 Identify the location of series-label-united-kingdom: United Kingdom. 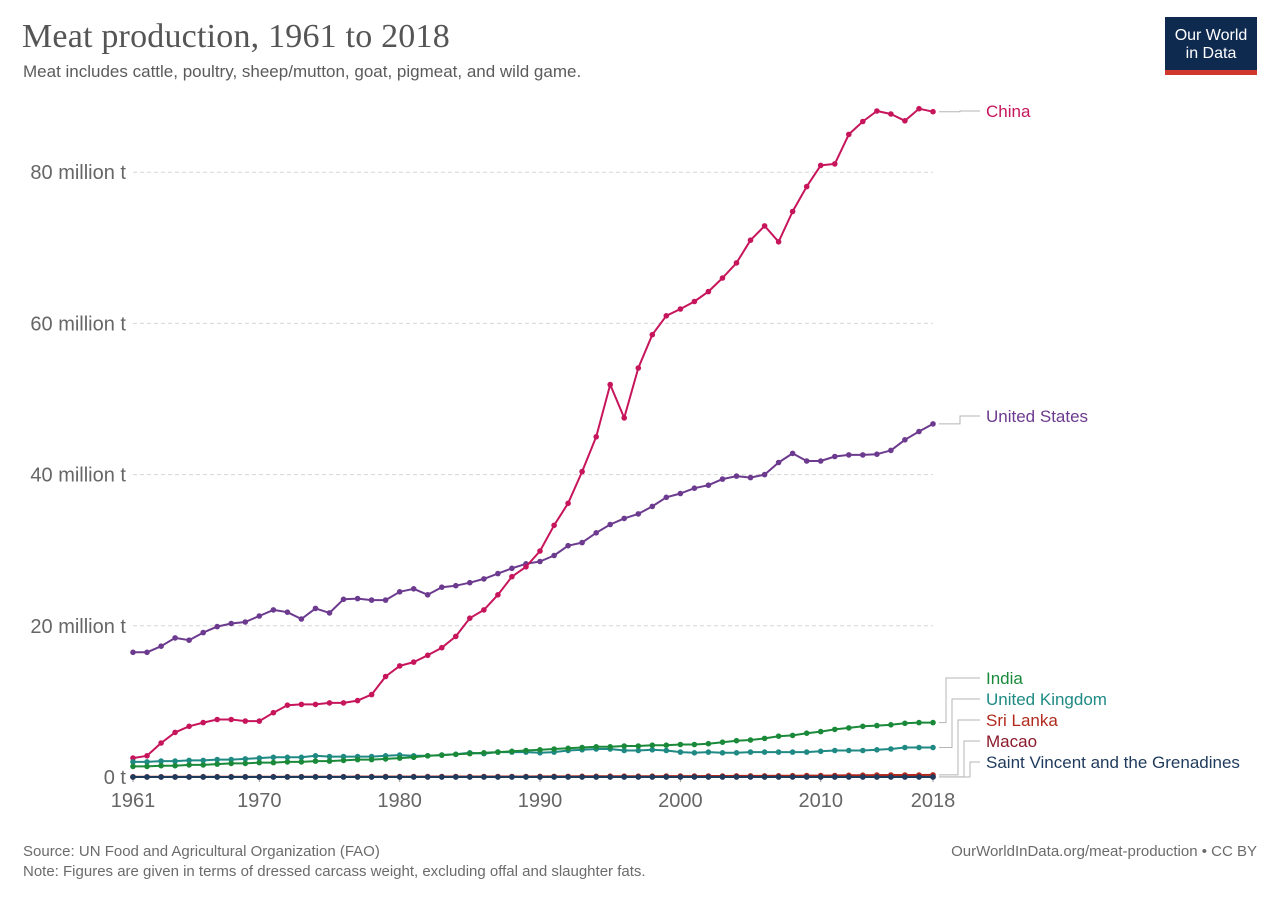
(1046, 699).